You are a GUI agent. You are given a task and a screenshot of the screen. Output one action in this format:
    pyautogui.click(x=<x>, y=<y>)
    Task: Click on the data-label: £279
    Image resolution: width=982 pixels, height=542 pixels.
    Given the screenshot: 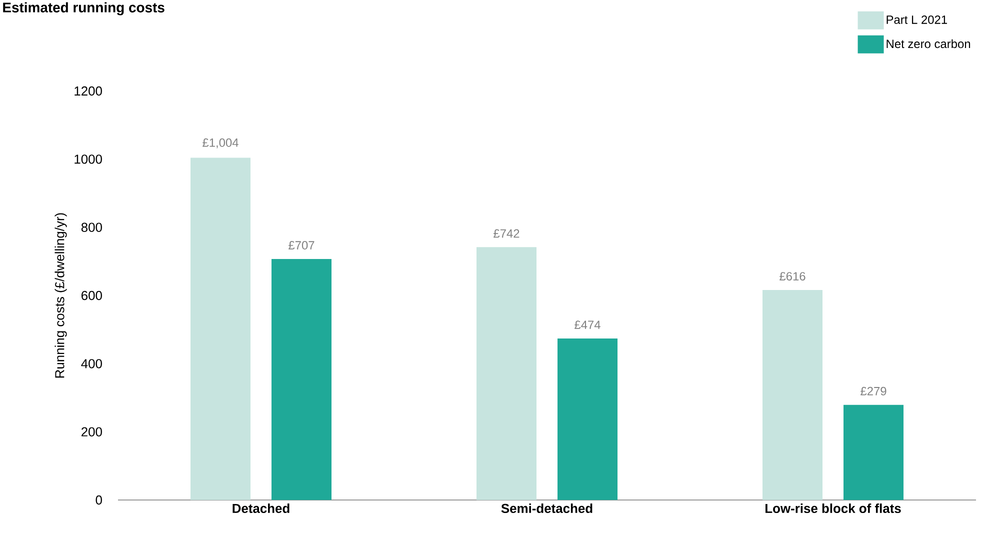 What is the action you would take?
    pyautogui.click(x=873, y=391)
    